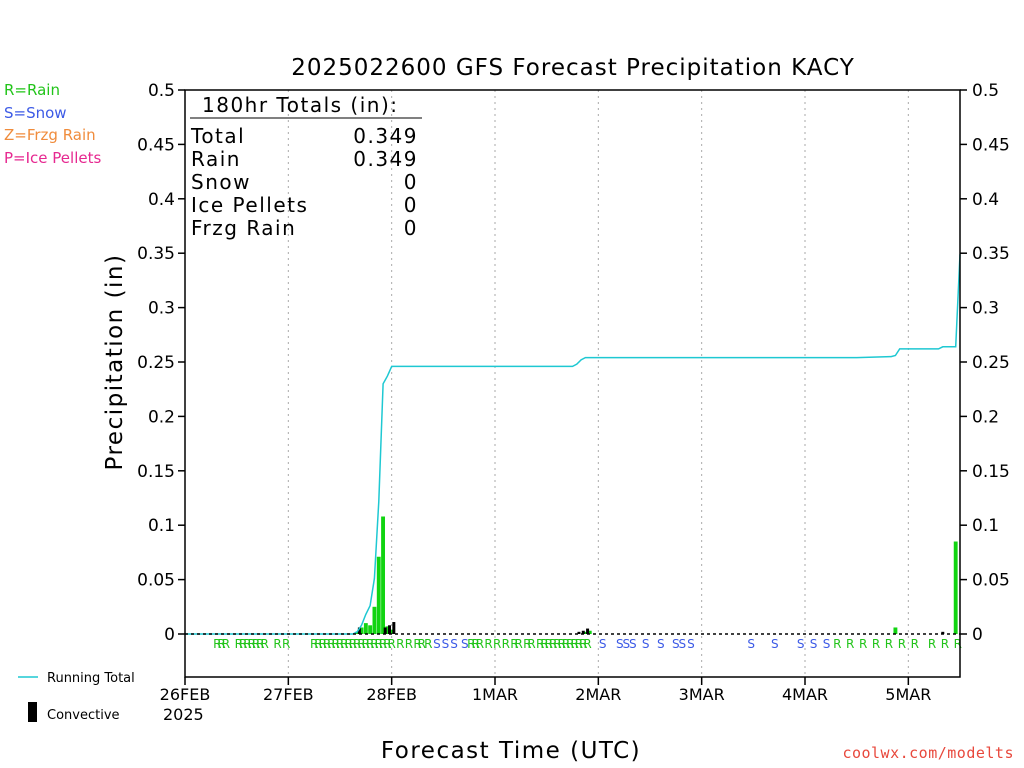 The width and height of the screenshot is (1024, 768). Describe the element at coordinates (243, 228) in the screenshot. I see `totals-row-label: Frzg Rain` at that location.